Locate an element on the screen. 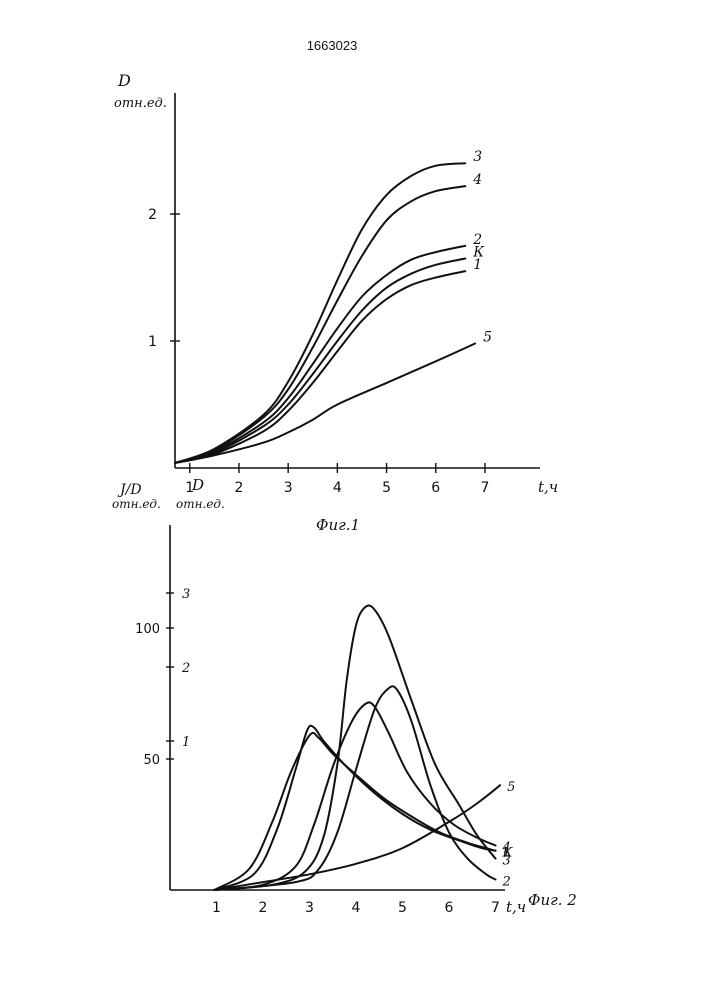 The height and width of the screenshot is (1000, 707). fig2-x-tick-label: 7 is located at coordinates (495, 908).